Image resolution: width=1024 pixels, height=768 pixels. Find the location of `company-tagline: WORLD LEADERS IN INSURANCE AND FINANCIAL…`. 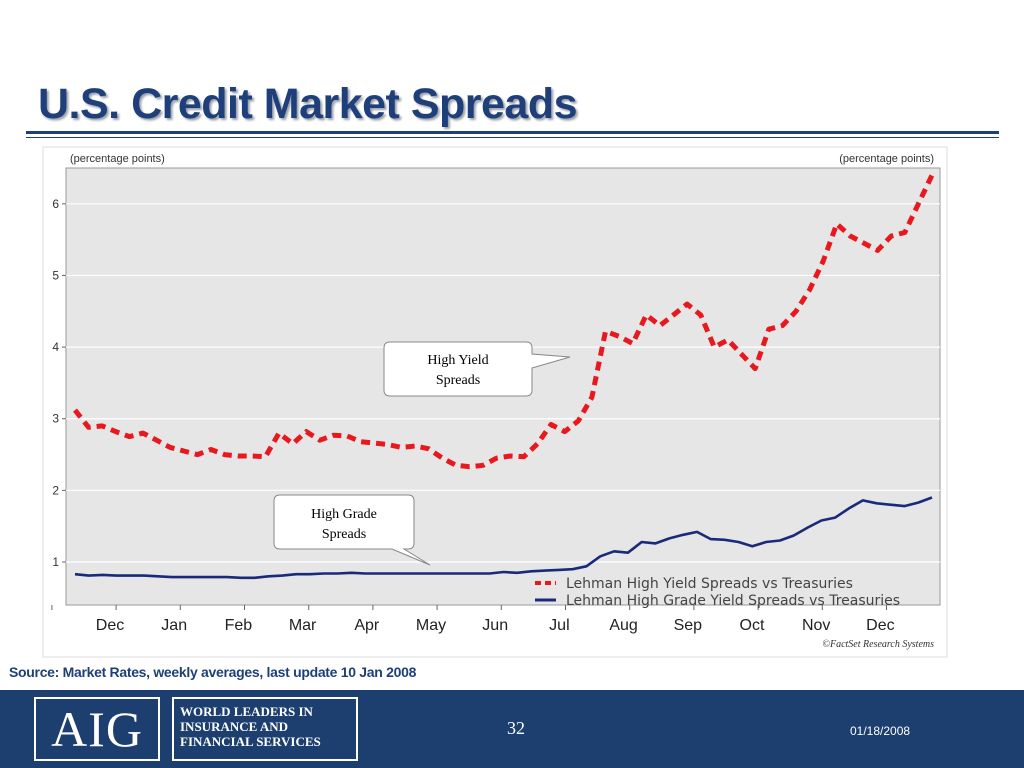

company-tagline: WORLD LEADERS IN INSURANCE AND FINANCIAL… is located at coordinates (265, 729).